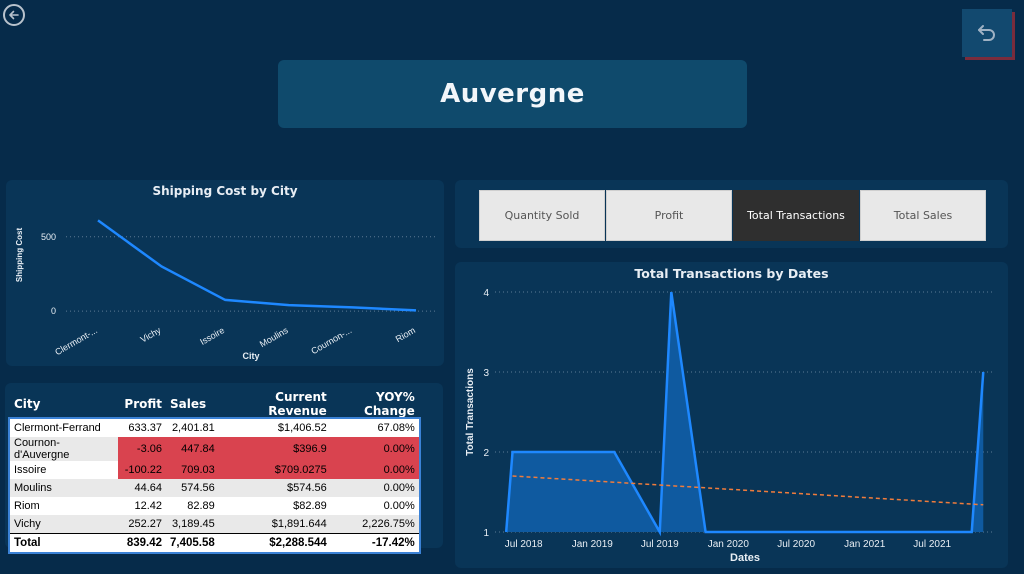  What do you see at coordinates (374, 428) in the screenshot?
I see `cell-yoy: 67.08%` at bounding box center [374, 428].